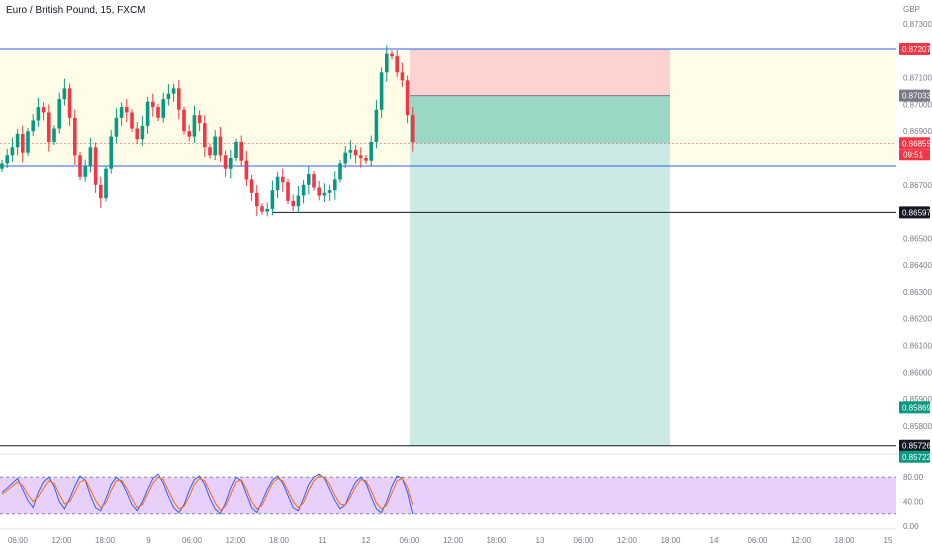 This screenshot has height=550, width=932. I want to click on currency-label: GBP, so click(911, 9).